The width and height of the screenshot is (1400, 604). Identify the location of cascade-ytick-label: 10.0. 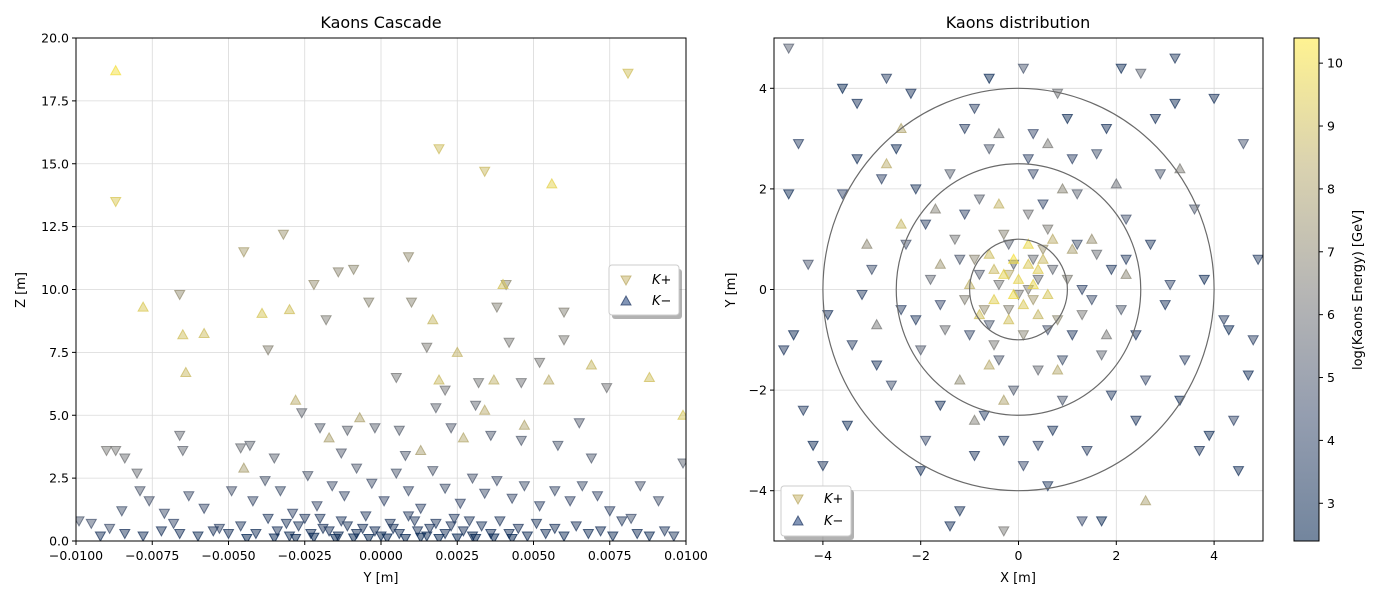
(55, 289).